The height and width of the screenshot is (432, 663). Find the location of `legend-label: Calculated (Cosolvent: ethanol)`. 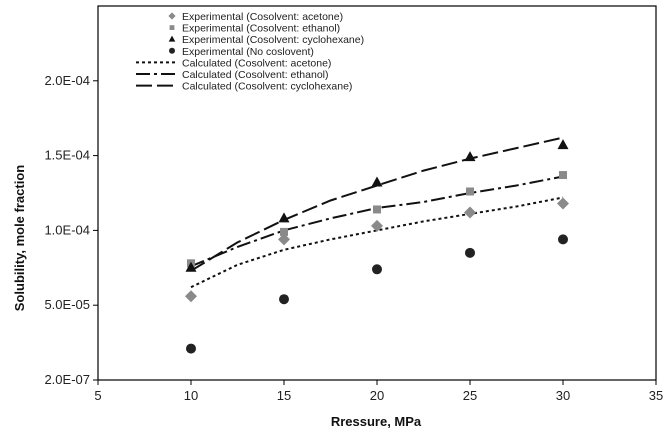

legend-label: Calculated (Cosolvent: ethanol) is located at coordinates (255, 75).